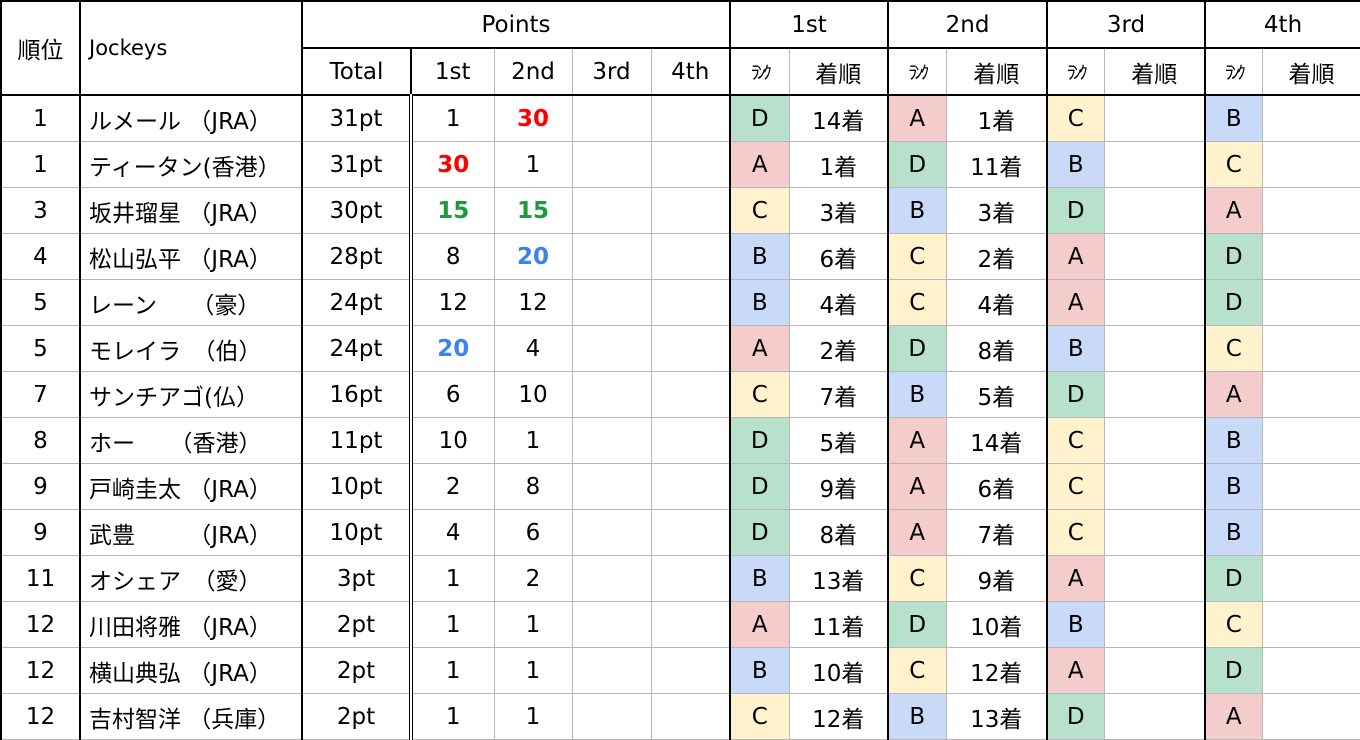 This screenshot has height=740, width=1360. I want to click on points-2nd-cell: 4, so click(533, 348).